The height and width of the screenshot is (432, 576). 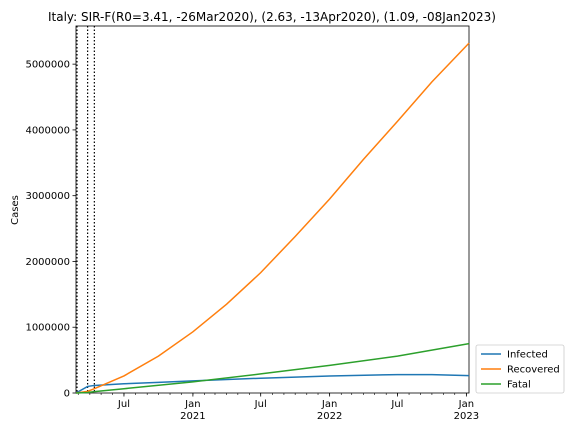 I want to click on legend-label-fatal: Fatal, so click(x=519, y=385).